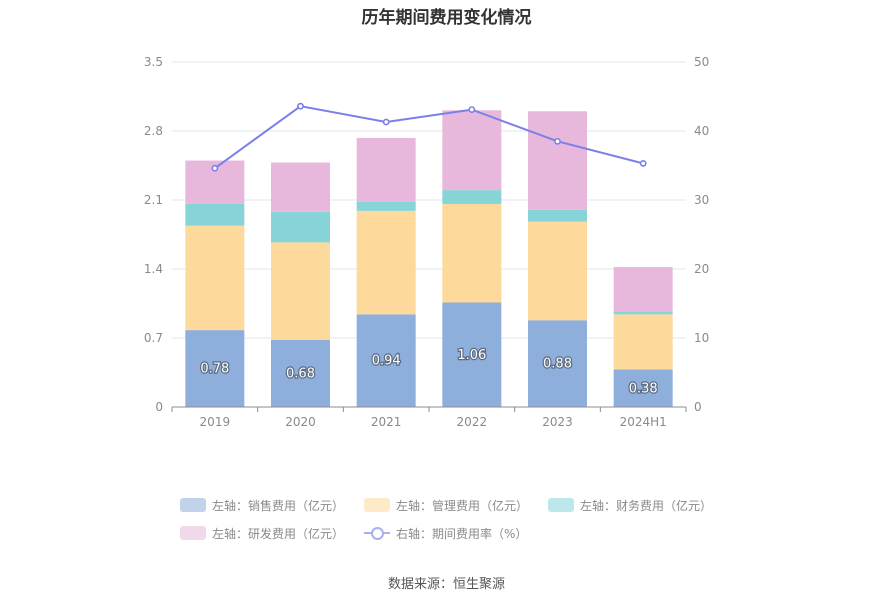 Image resolution: width=893 pixels, height=603 pixels. I want to click on y-right-tick-label: 10, so click(701, 338).